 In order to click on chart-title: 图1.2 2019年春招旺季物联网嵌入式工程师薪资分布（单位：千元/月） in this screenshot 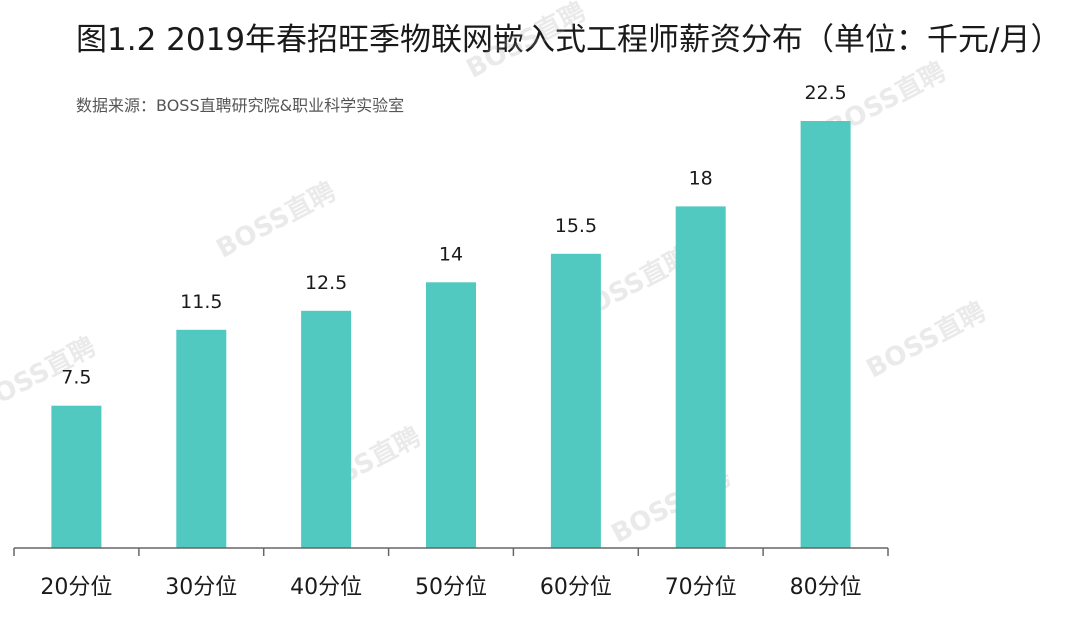, I will do `click(569, 40)`.